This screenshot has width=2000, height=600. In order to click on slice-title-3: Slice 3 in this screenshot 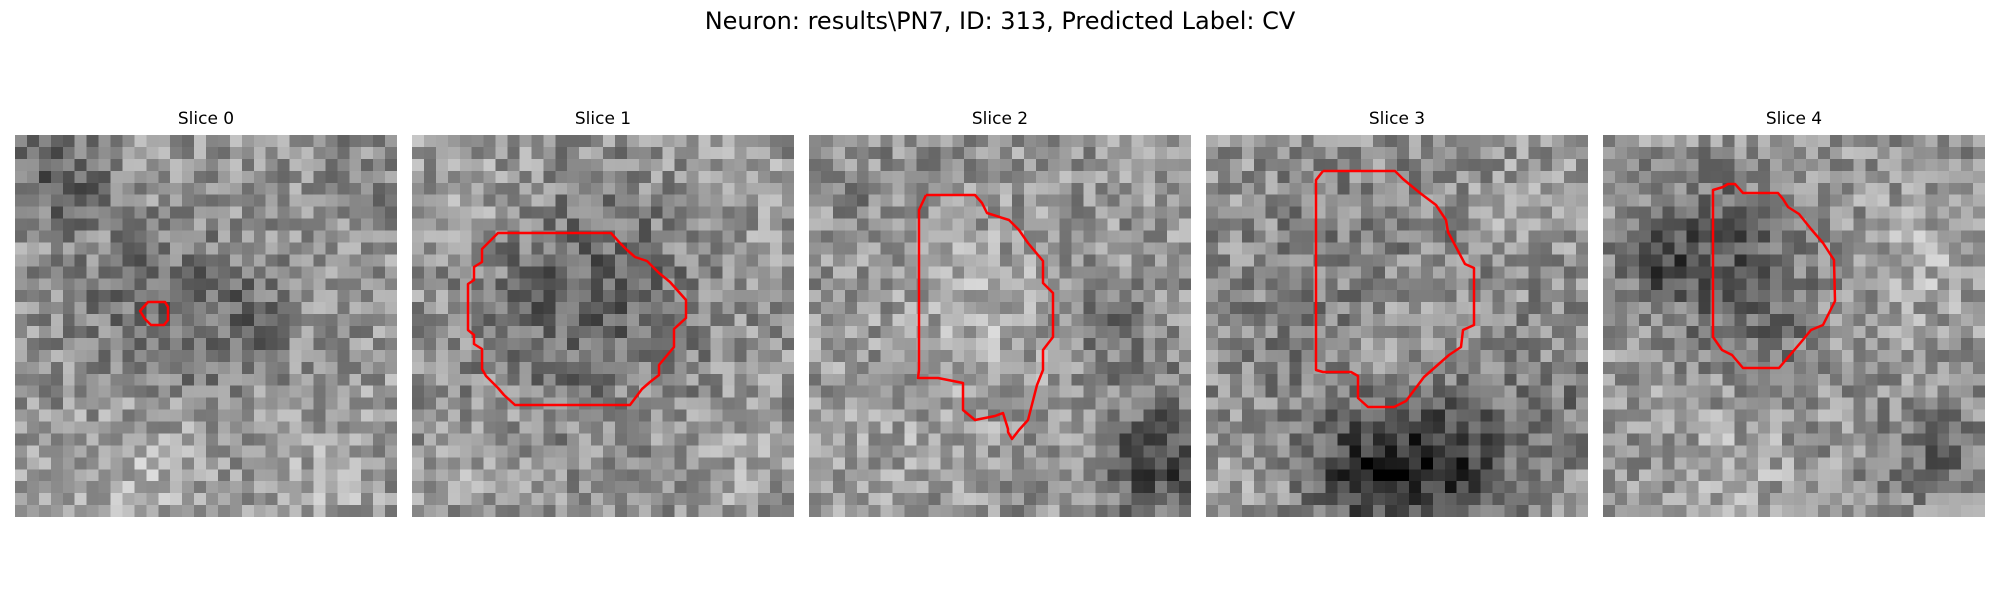, I will do `click(1397, 119)`.